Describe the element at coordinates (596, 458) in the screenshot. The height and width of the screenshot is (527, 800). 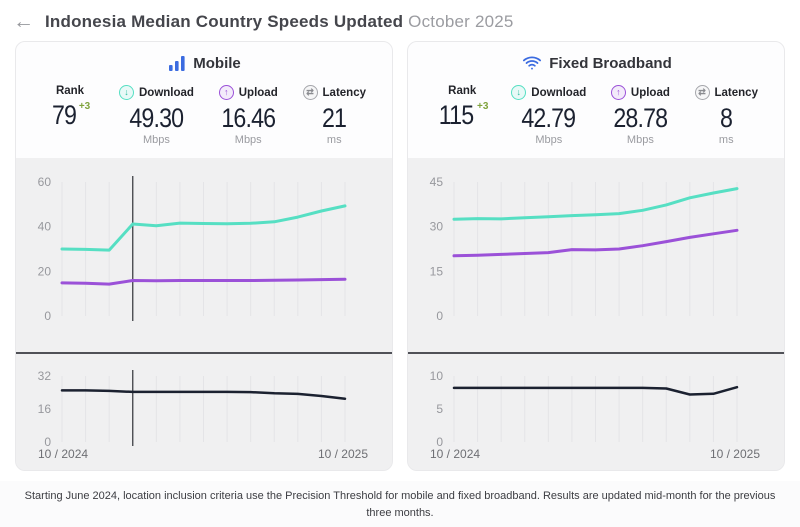
I see `fixed-x-axis-labels: 10 / 2024 10 / 2025` at that location.